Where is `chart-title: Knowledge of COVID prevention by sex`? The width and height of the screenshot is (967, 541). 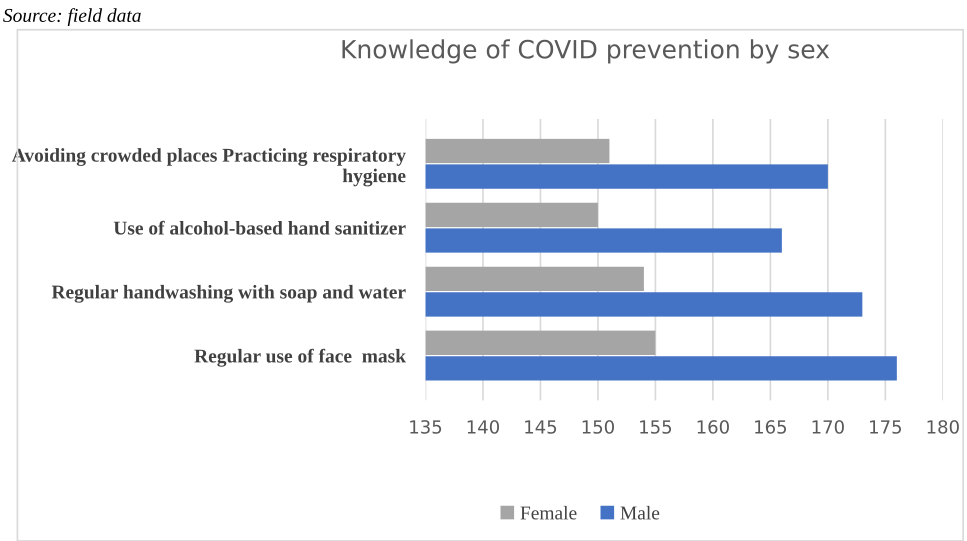 chart-title: Knowledge of COVID prevention by sex is located at coordinates (586, 51).